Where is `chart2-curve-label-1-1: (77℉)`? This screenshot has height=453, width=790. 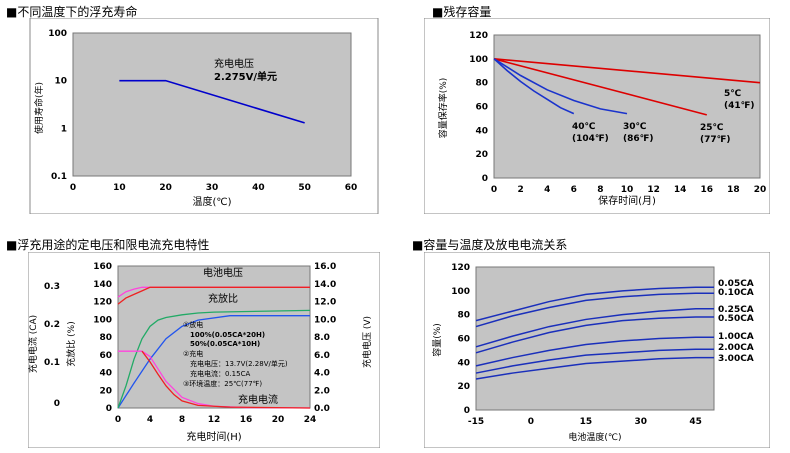
chart2-curve-label-1-1: (77℉) is located at coordinates (715, 140).